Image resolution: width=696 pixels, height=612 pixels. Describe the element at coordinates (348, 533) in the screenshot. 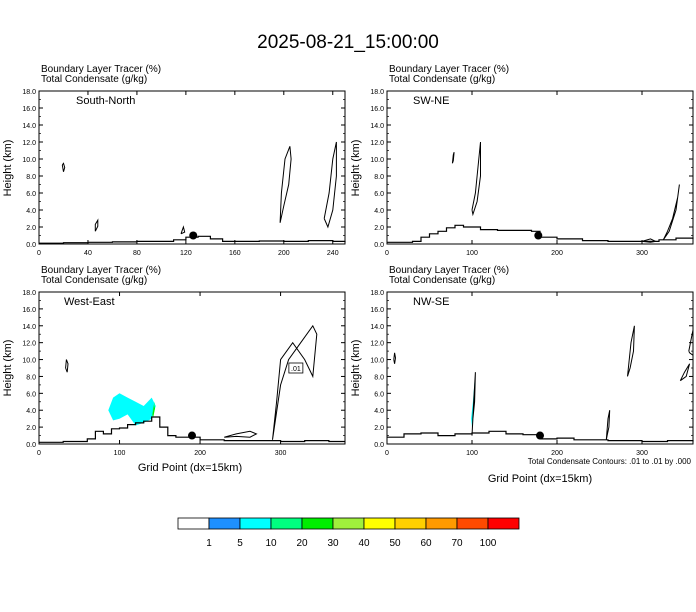

I see `colorbar: 1 5 10 20 30 40 50 60 70 100` at that location.